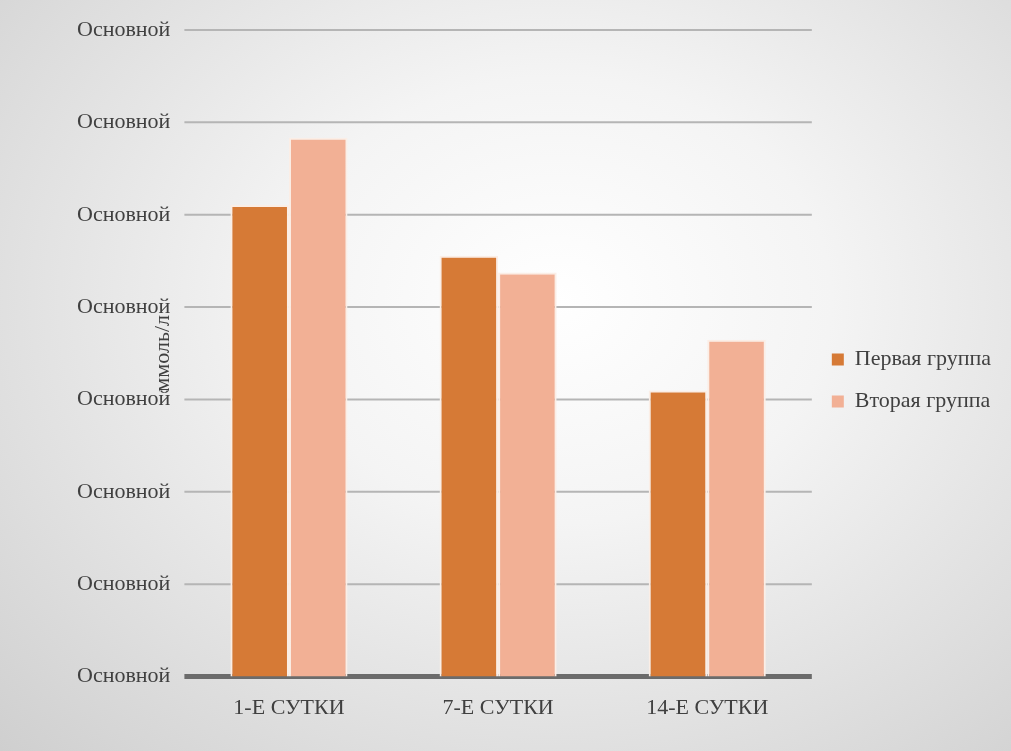  I want to click on x-tick-label: 14-Е СУТКИ, so click(707, 706).